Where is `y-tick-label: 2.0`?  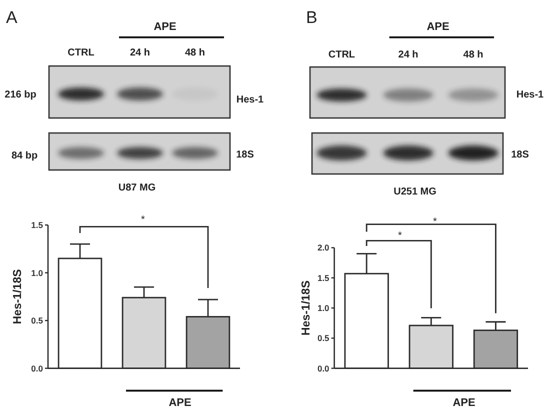 y-tick-label: 2.0 is located at coordinates (323, 247).